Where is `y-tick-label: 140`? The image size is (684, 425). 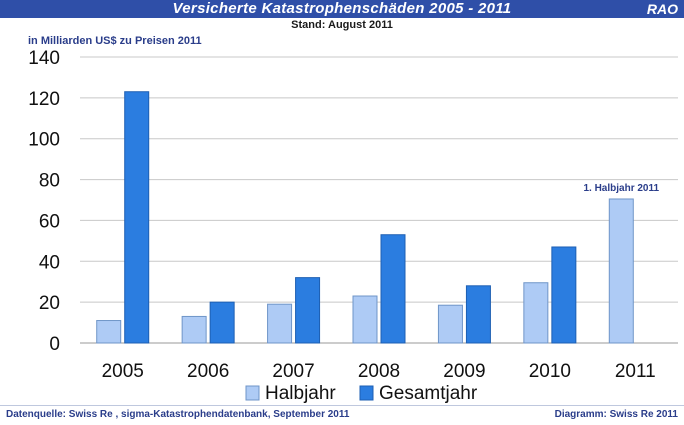 y-tick-label: 140 is located at coordinates (44, 58).